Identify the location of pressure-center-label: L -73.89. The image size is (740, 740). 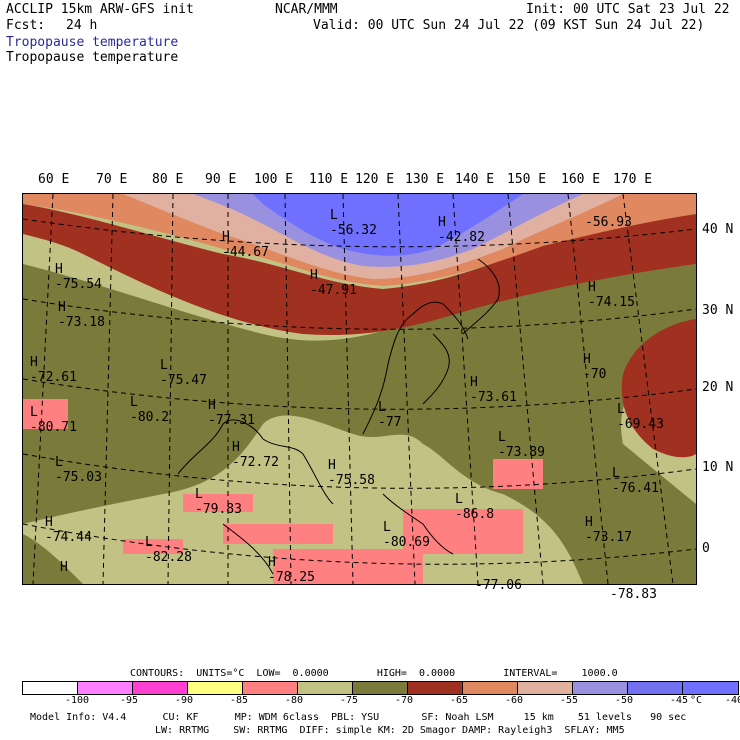
(521, 445).